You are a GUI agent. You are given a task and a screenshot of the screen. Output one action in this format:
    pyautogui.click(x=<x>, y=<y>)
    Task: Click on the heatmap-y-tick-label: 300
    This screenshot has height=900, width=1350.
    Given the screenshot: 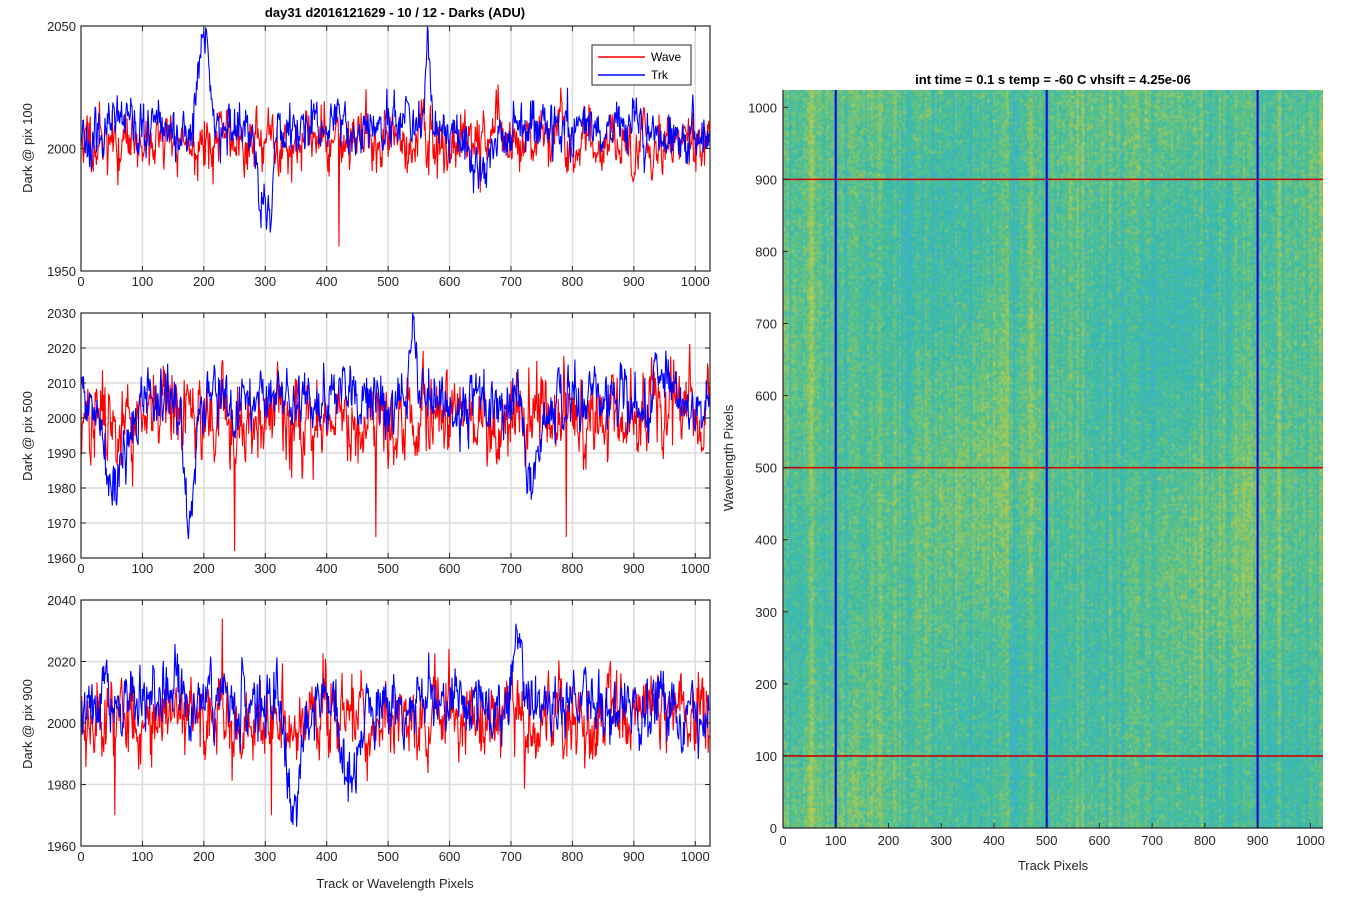 What is the action you would take?
    pyautogui.click(x=766, y=612)
    